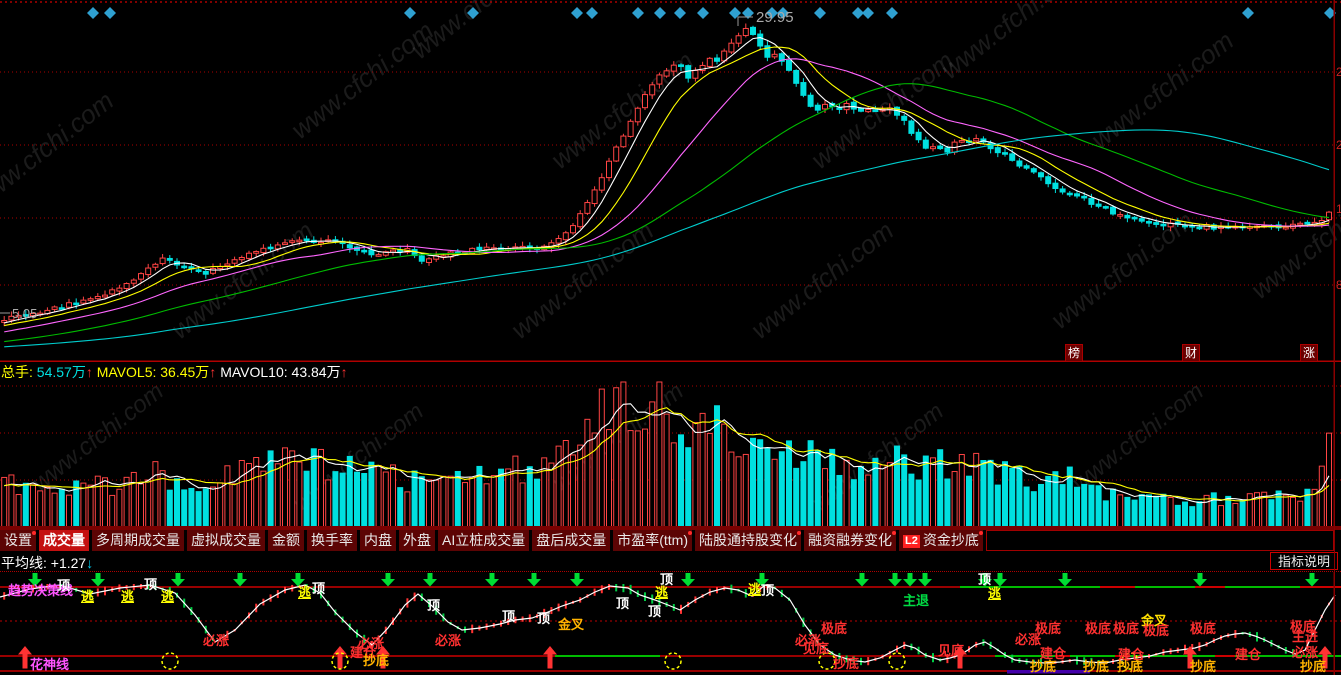  I want to click on tab-陆股通持股变化: 陆股通持股变化, so click(749, 540).